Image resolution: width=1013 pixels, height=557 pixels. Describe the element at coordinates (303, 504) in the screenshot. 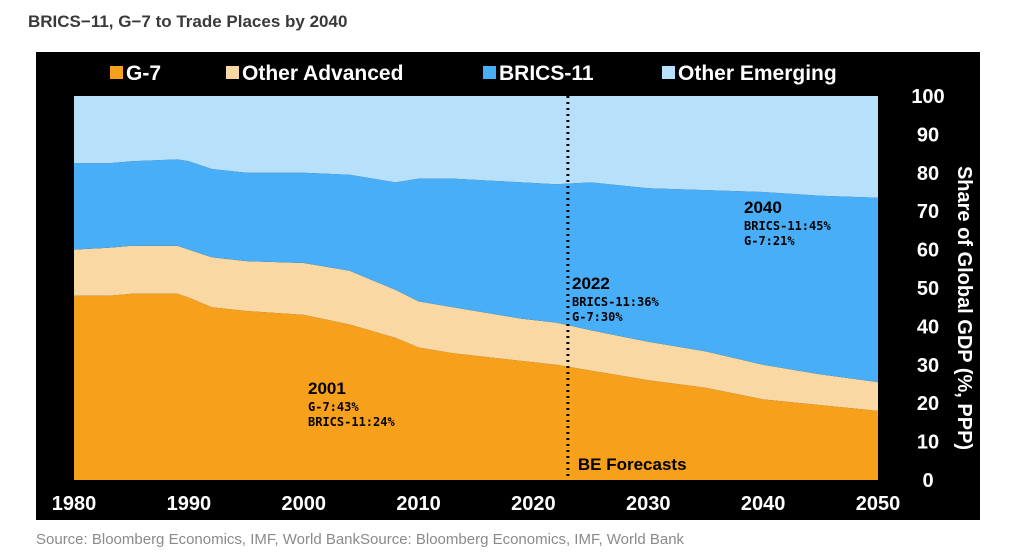

I see `x-tick-label: 2000` at that location.